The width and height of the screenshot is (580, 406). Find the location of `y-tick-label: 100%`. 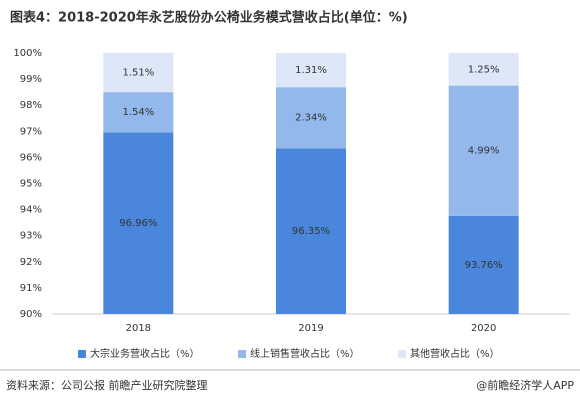

y-tick-label: 100% is located at coordinates (27, 53).